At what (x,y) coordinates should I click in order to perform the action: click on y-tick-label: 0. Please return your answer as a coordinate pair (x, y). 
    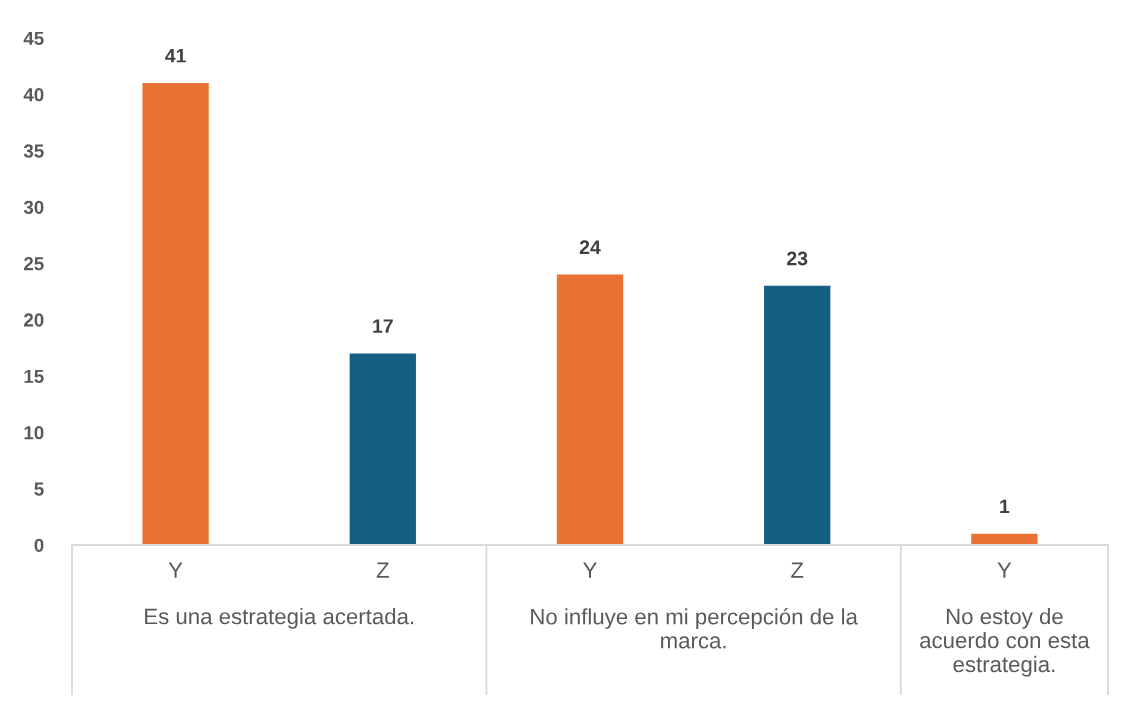
    Looking at the image, I should click on (39, 545).